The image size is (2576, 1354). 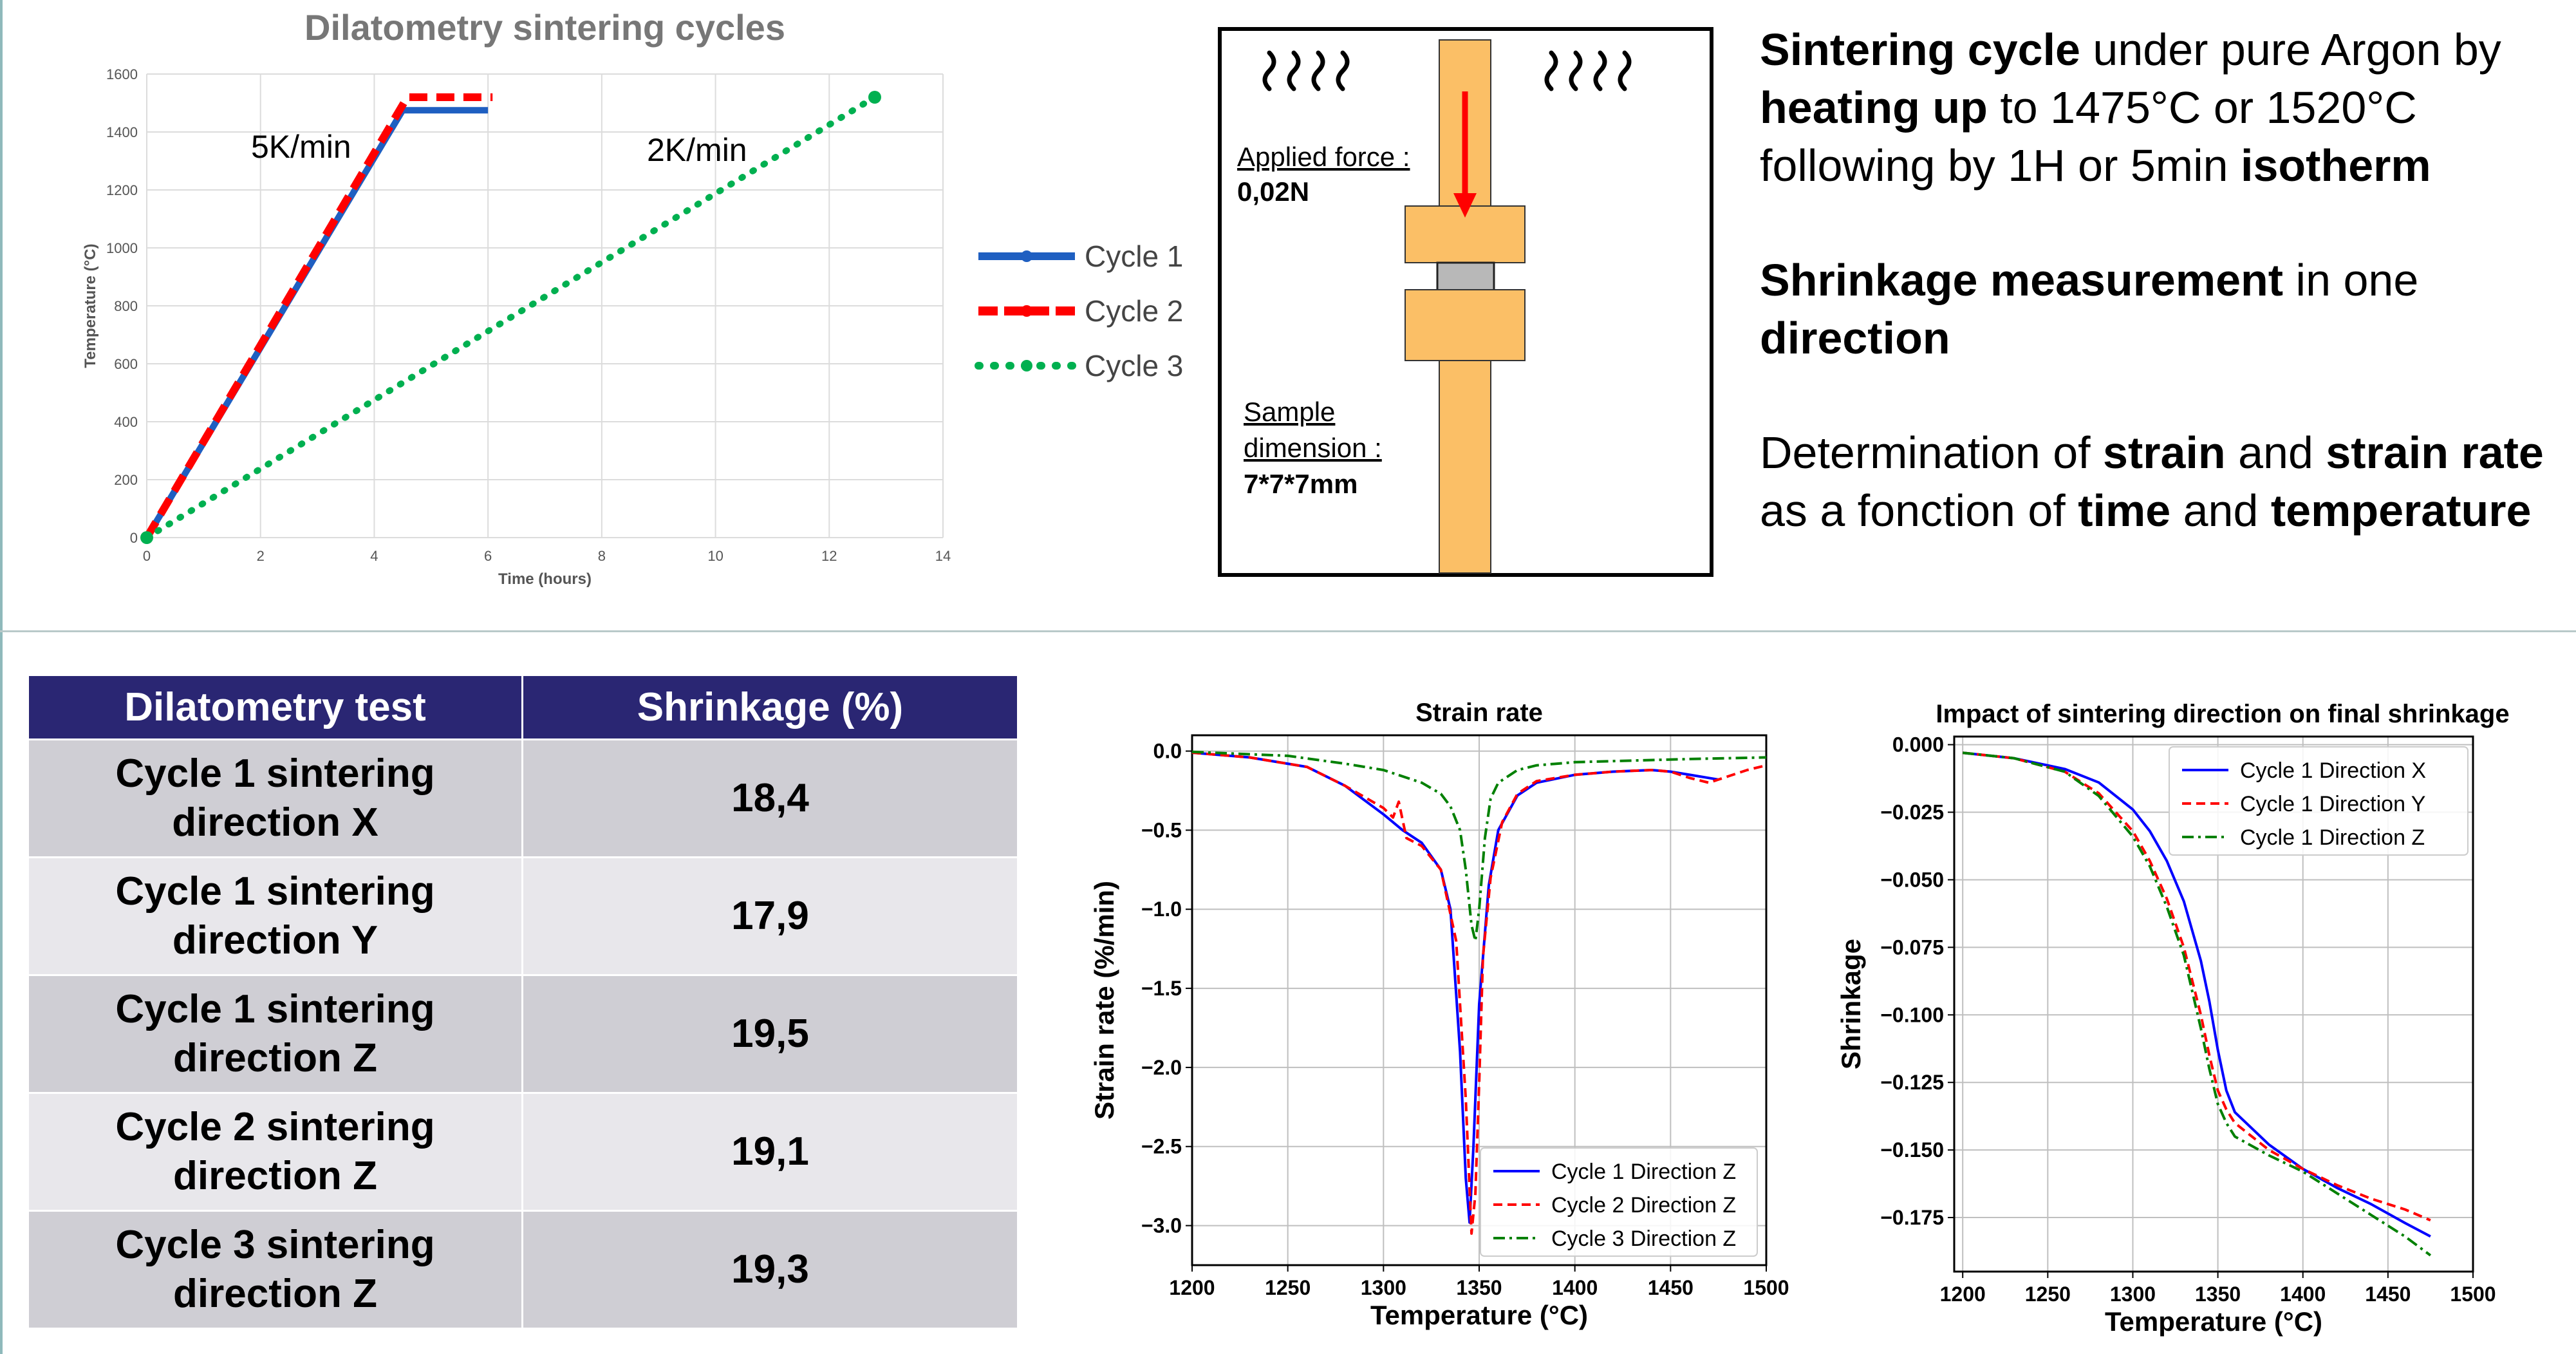 I want to click on x-tick-label: 1300, so click(x=2133, y=1294).